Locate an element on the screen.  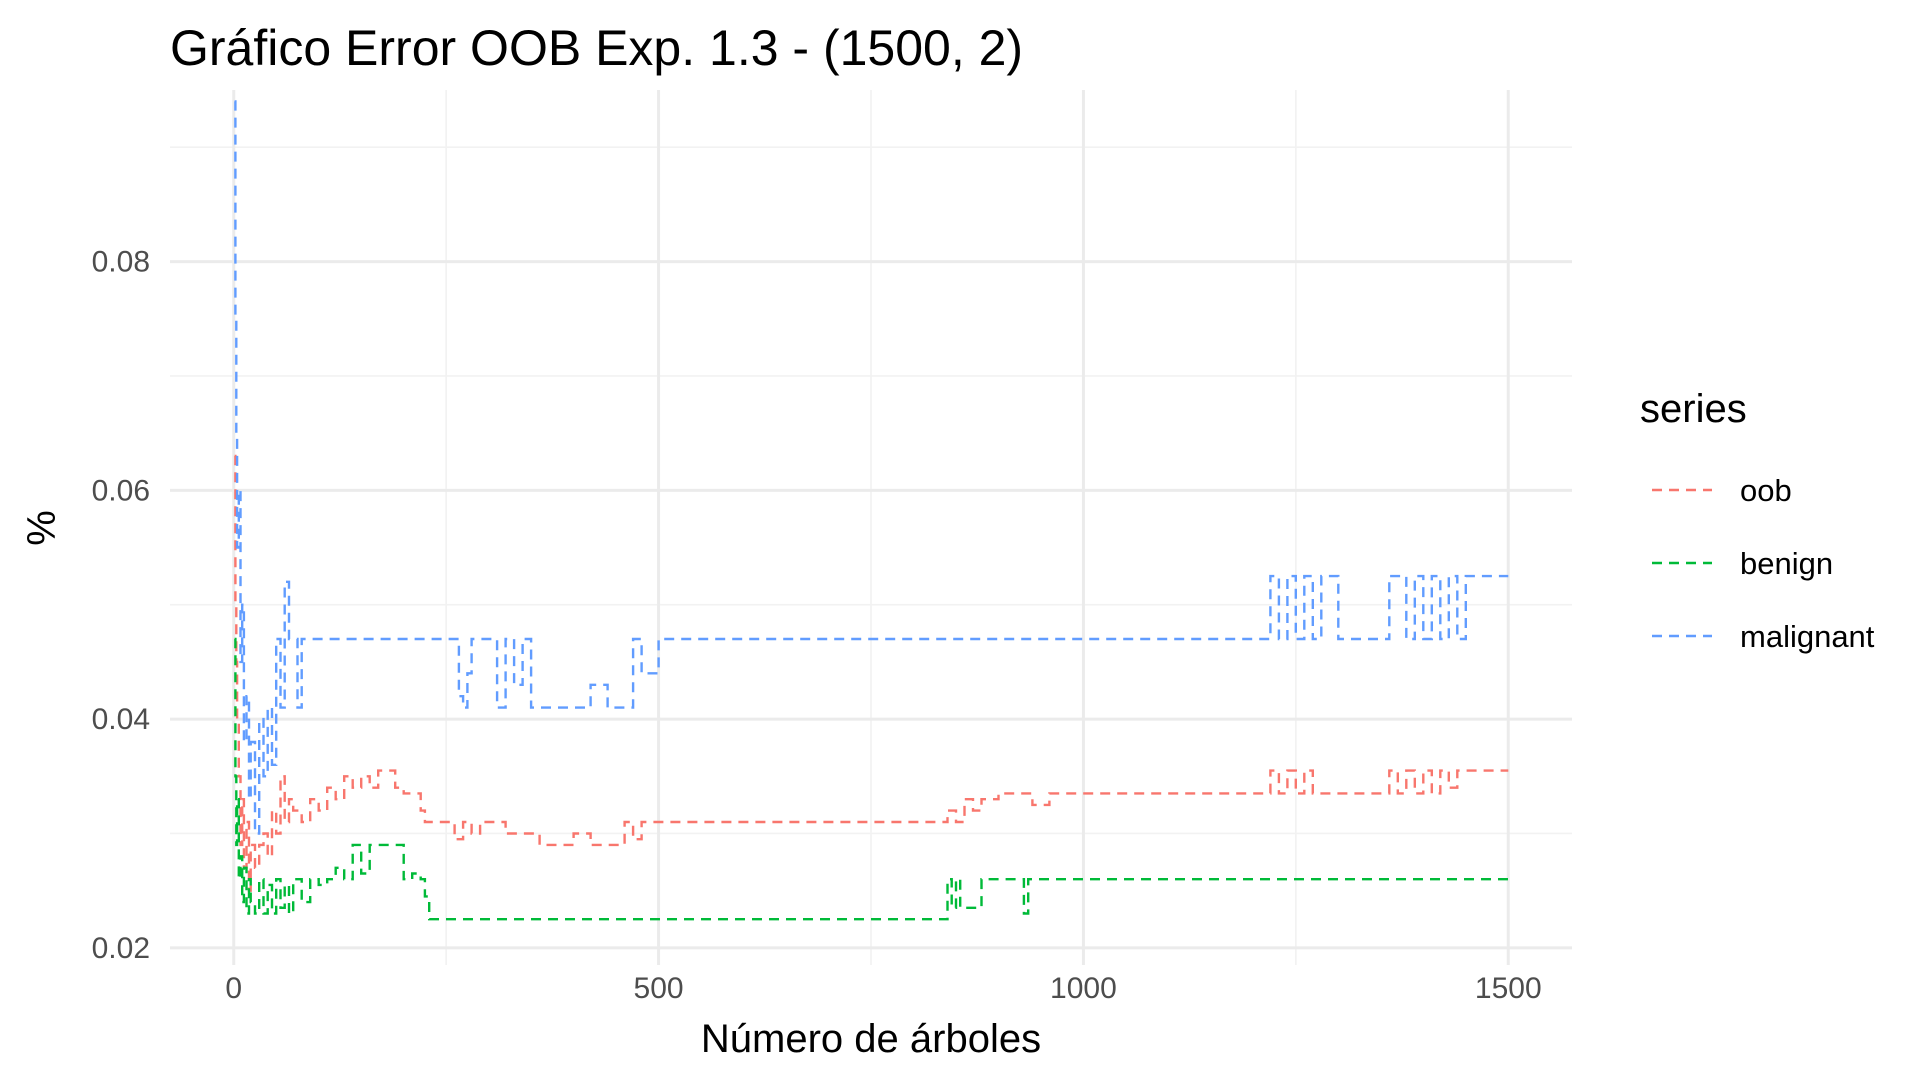
y-axis-ticks: 0.02 0.04 0.06 0.08 is located at coordinates (121, 605).